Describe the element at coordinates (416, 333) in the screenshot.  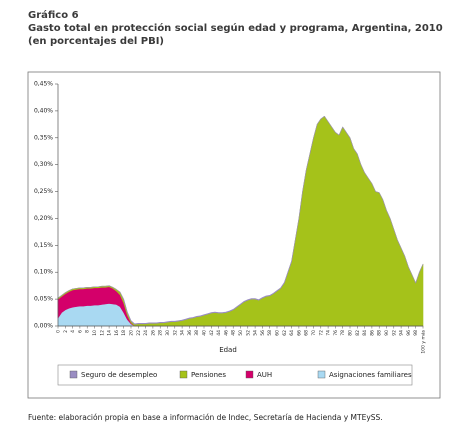
I see `x-tick-label: 98` at that location.